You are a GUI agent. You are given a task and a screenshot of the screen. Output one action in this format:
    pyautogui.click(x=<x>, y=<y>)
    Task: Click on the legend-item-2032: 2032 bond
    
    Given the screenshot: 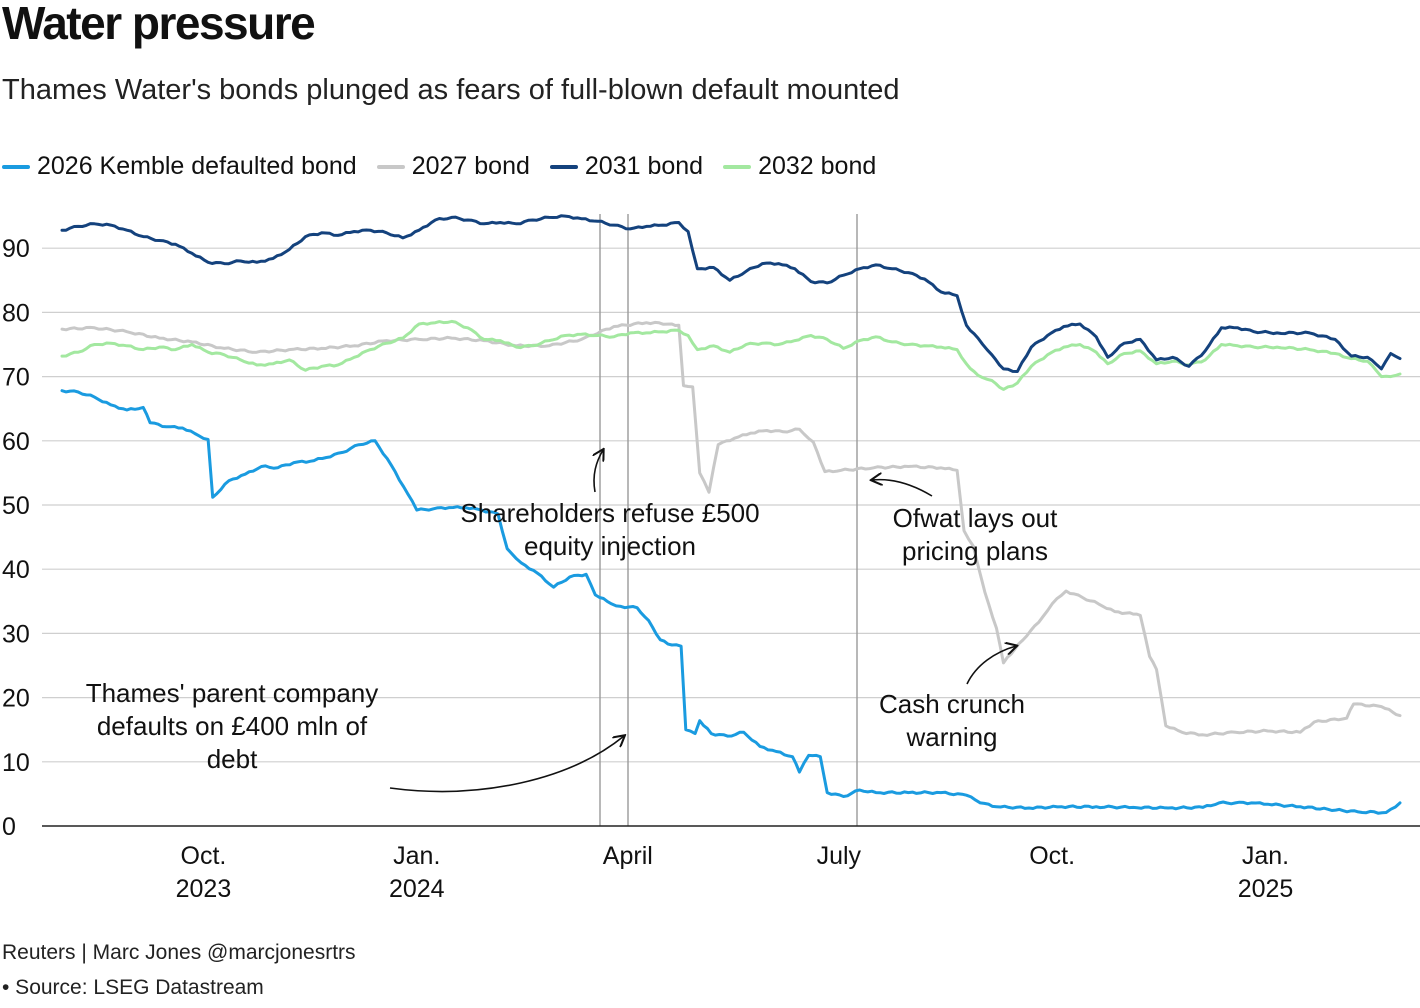 What is the action you would take?
    pyautogui.click(x=799, y=166)
    